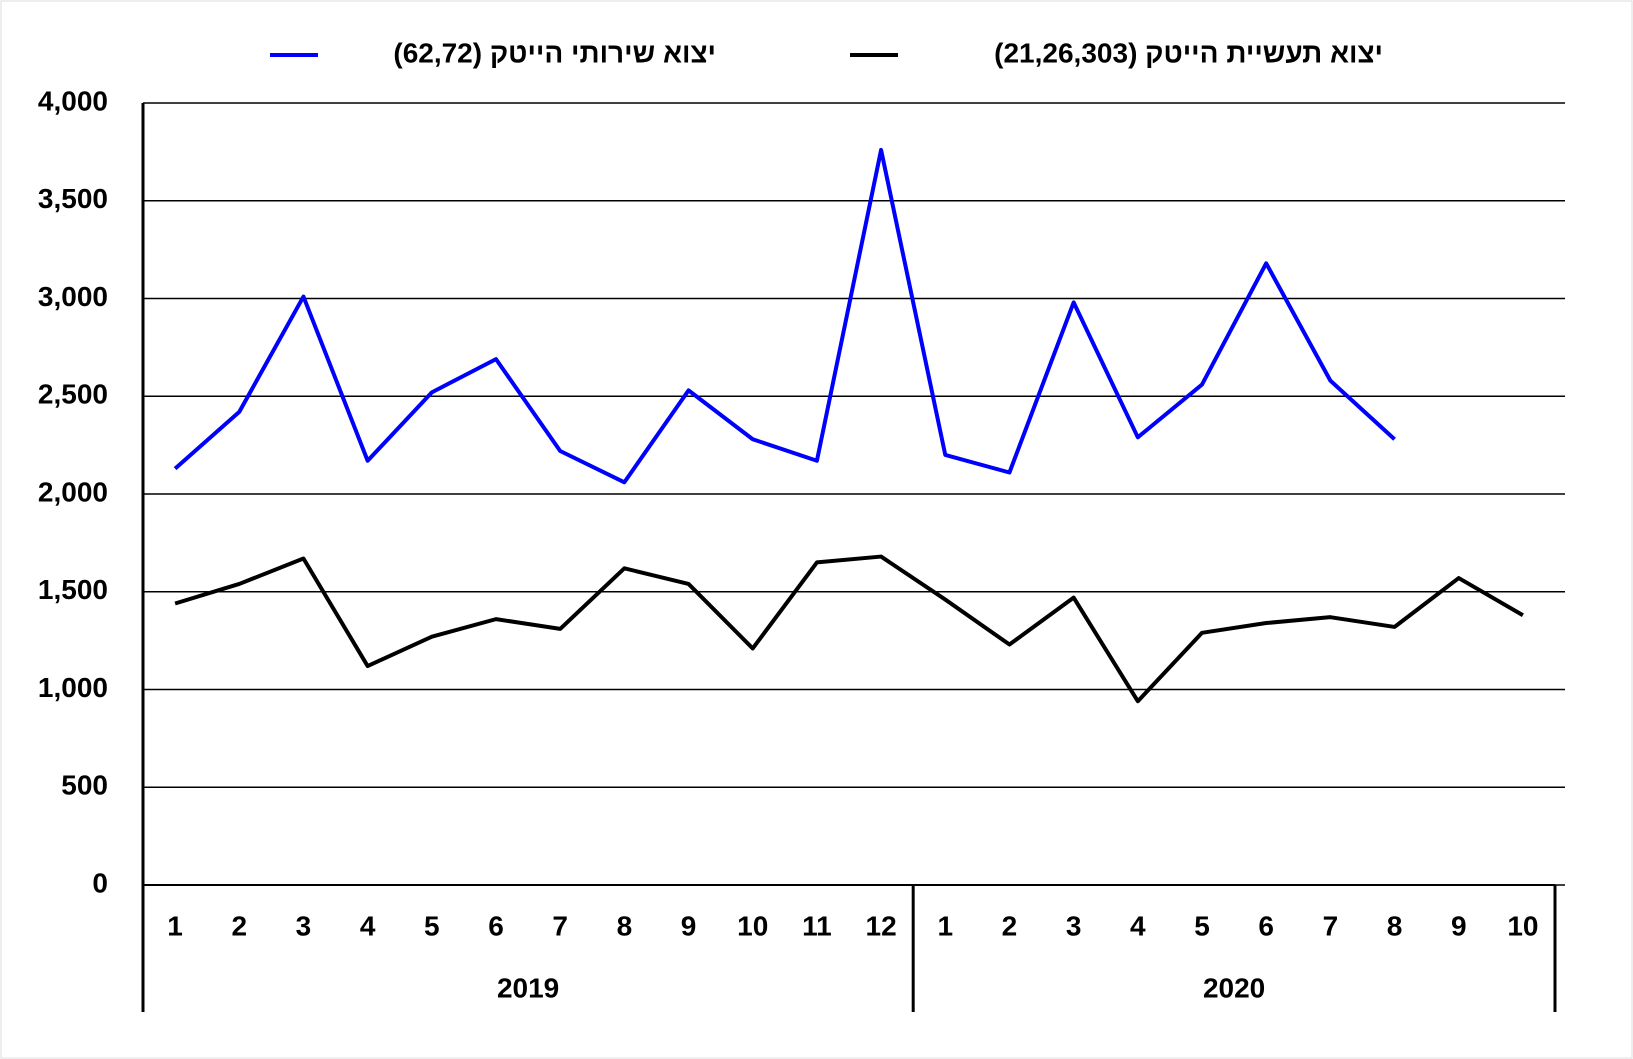  I want to click on group-label: 2019, so click(528, 987).